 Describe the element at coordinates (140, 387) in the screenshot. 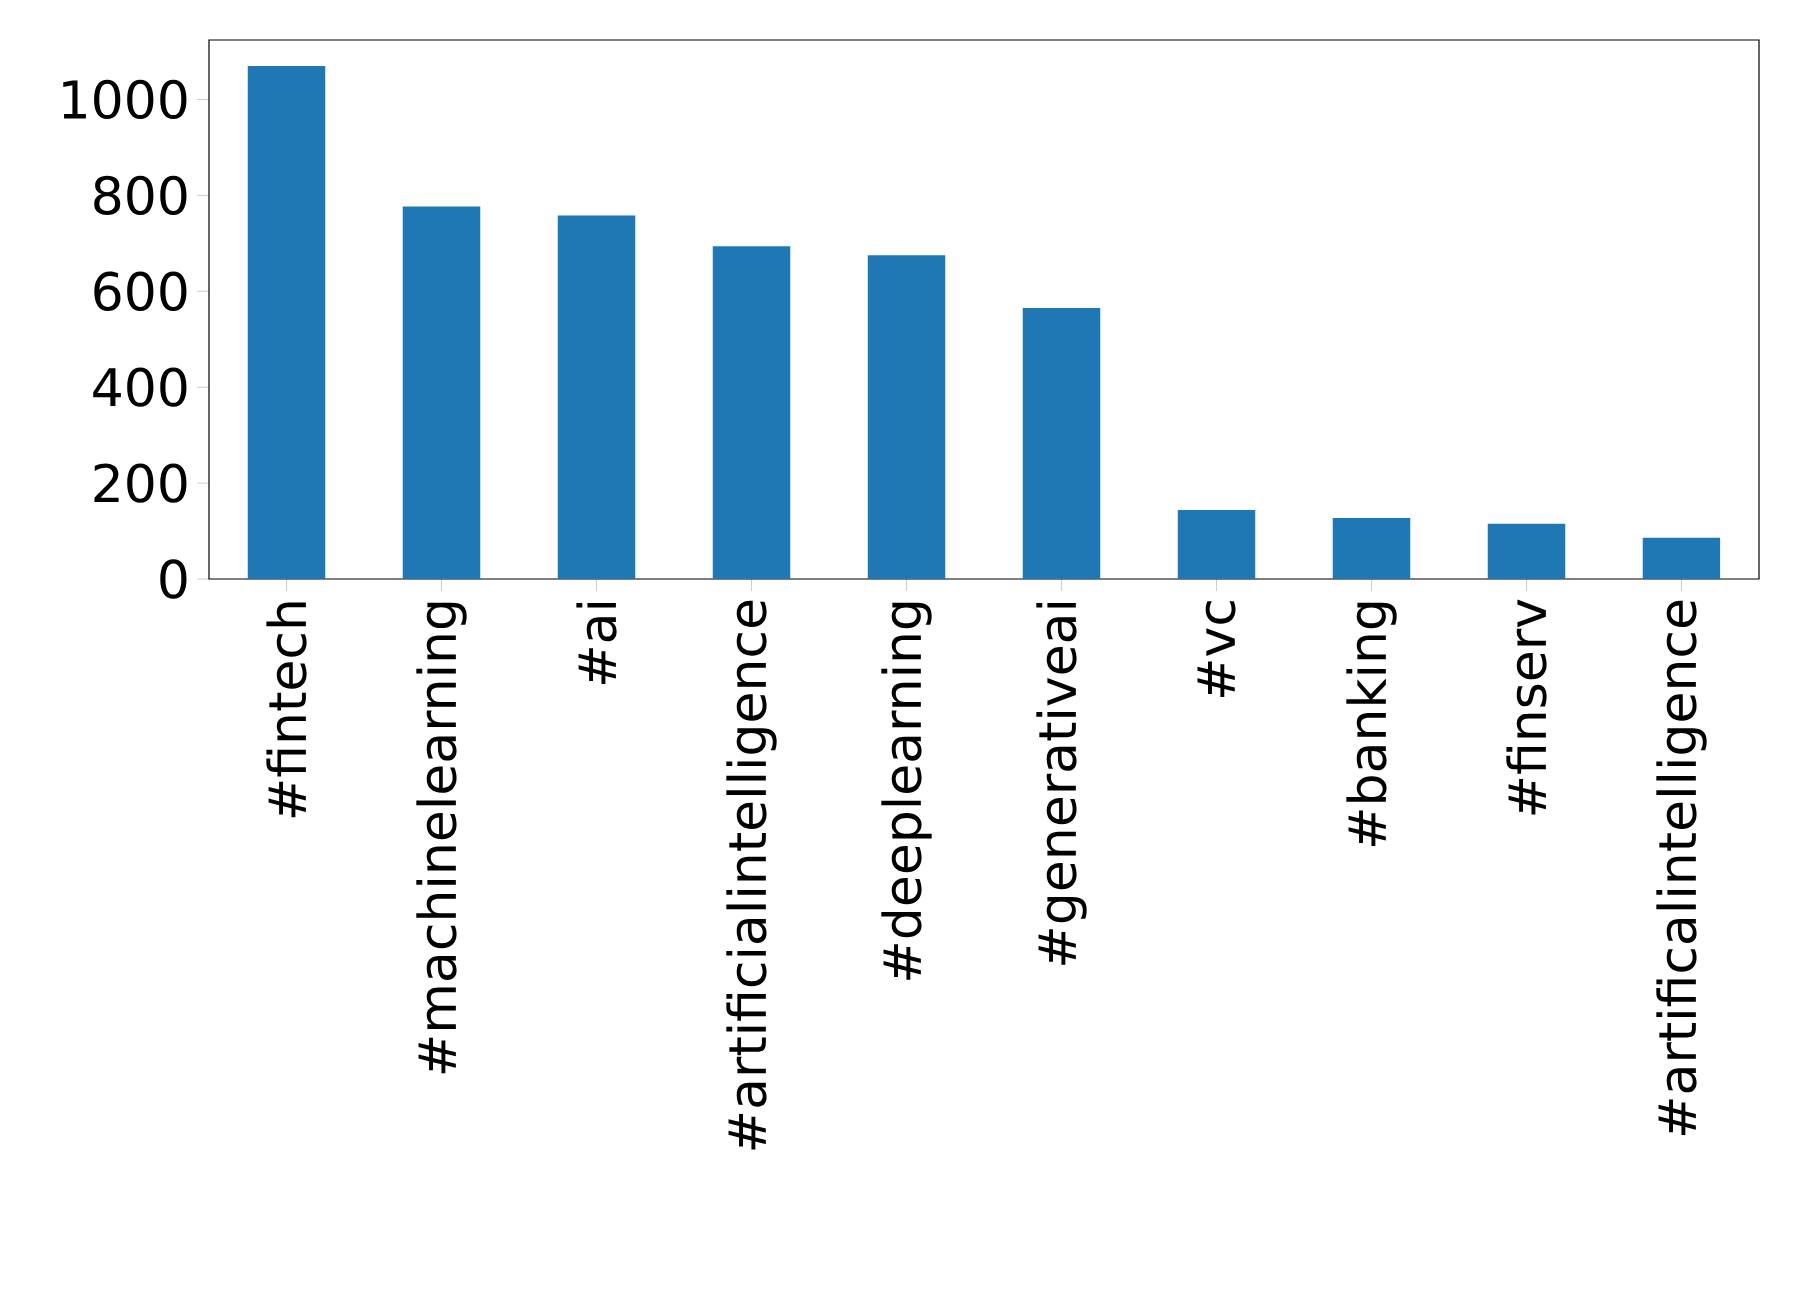

I see `y-tick-label: 400` at that location.